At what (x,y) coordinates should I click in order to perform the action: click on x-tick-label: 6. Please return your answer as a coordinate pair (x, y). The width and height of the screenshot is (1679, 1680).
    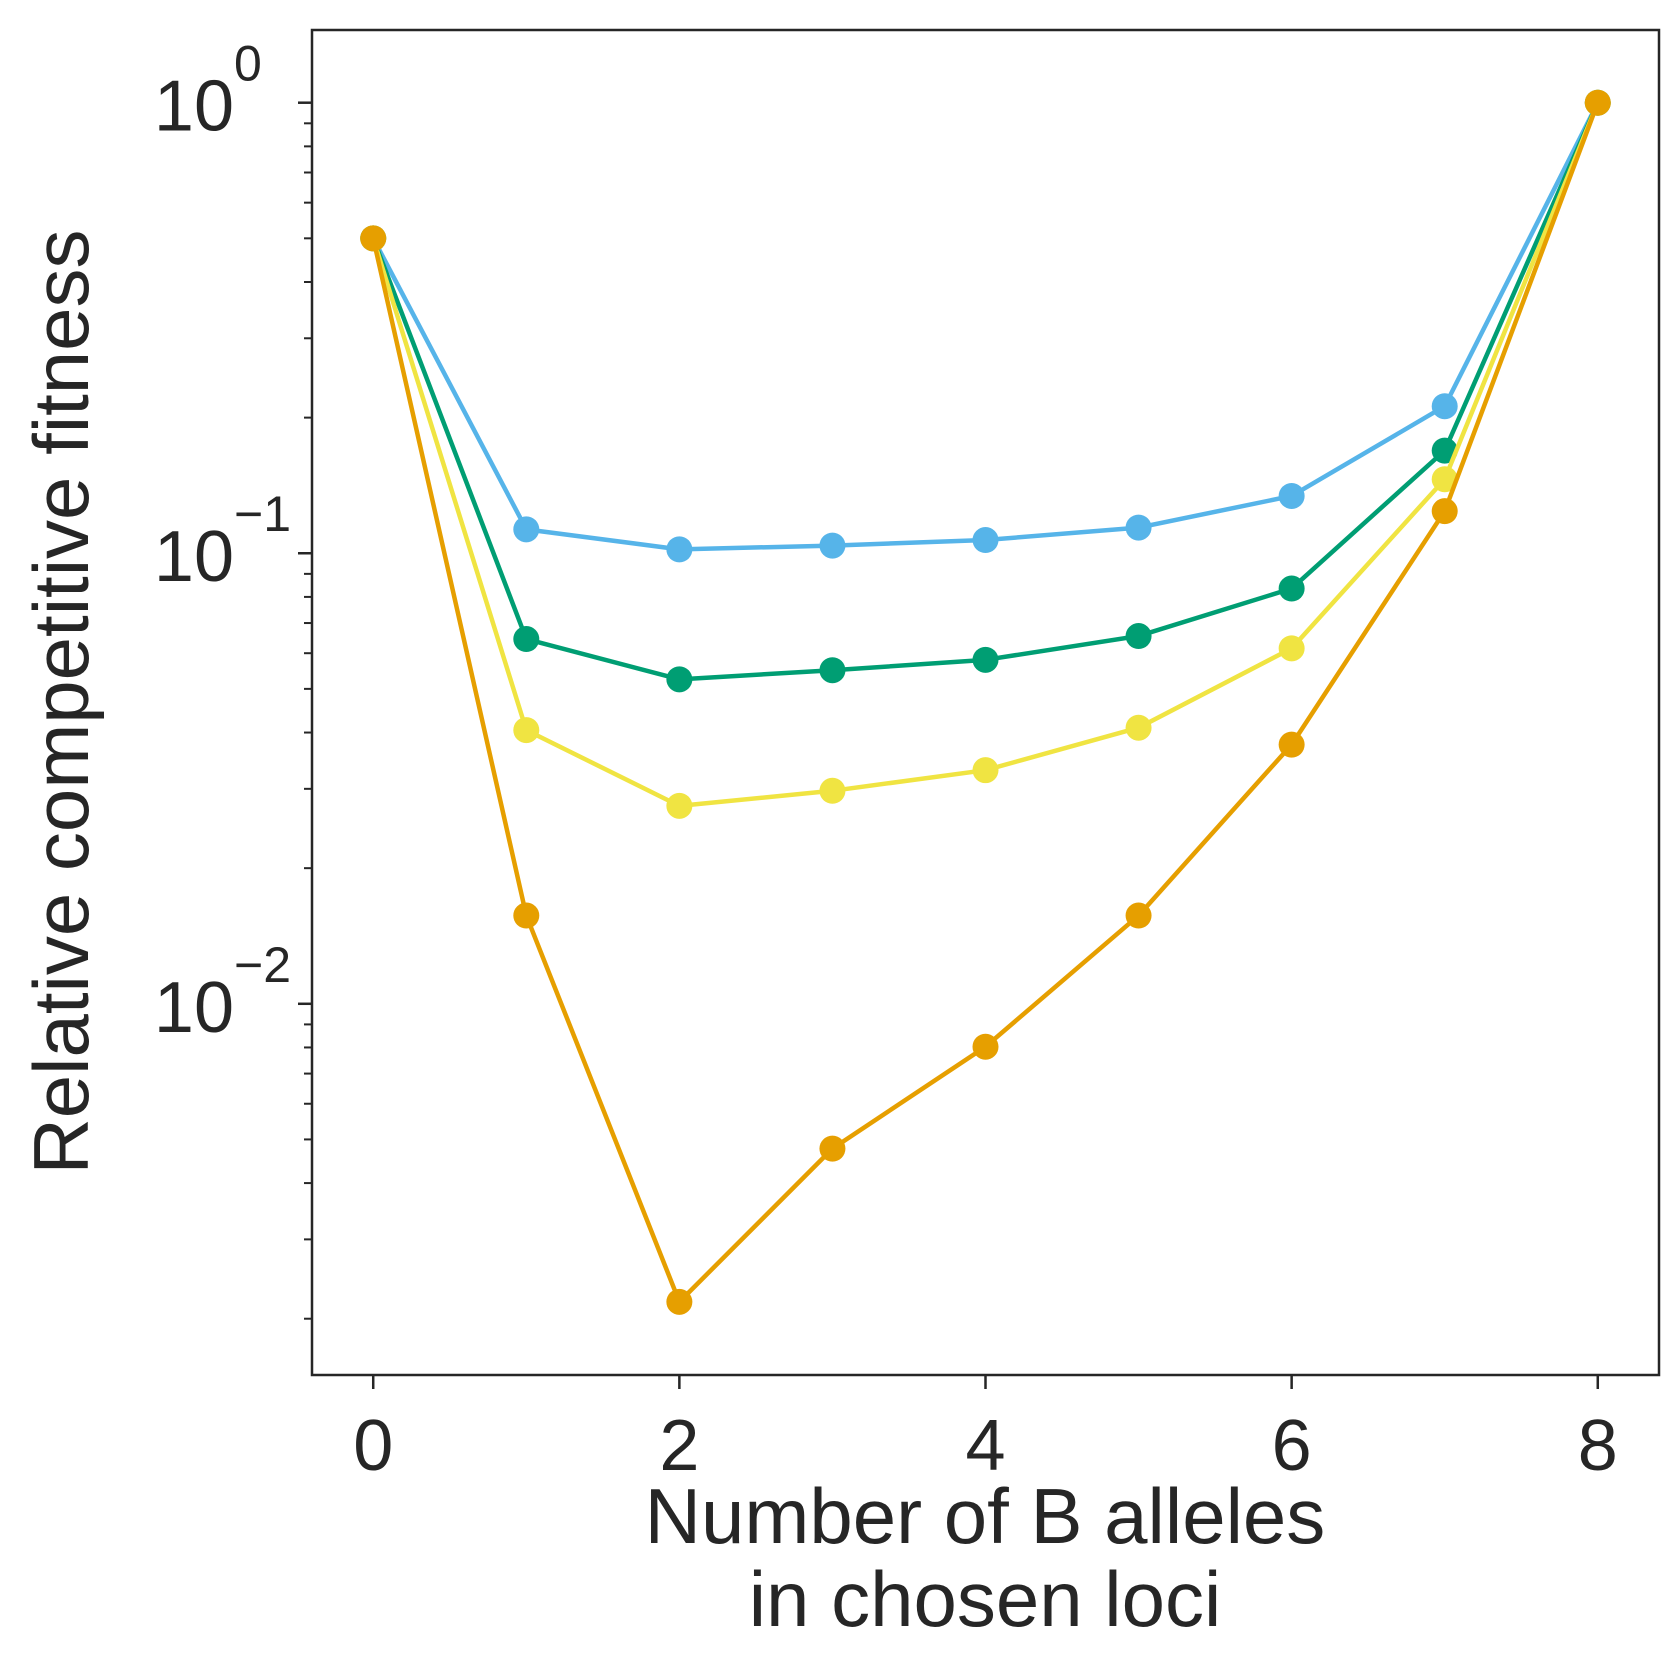
    Looking at the image, I should click on (1292, 1446).